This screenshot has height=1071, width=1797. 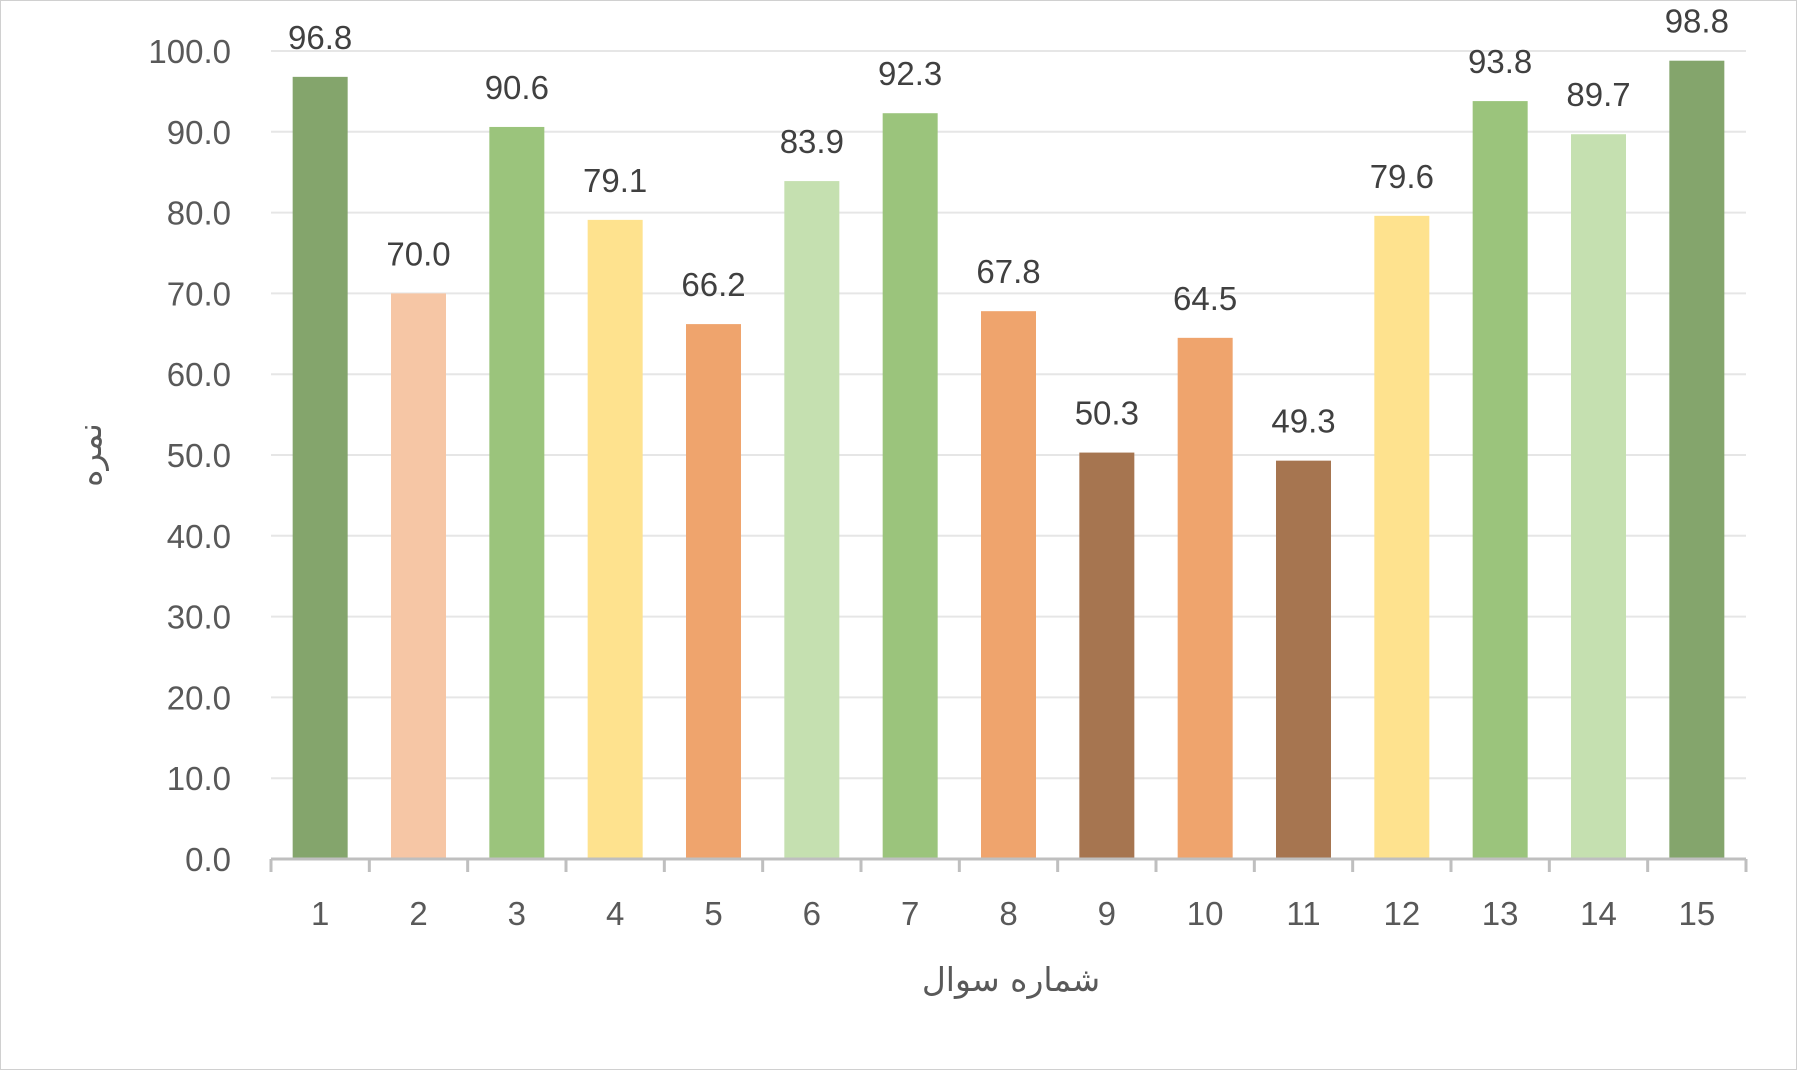 I want to click on bar-q8, so click(x=1008, y=585).